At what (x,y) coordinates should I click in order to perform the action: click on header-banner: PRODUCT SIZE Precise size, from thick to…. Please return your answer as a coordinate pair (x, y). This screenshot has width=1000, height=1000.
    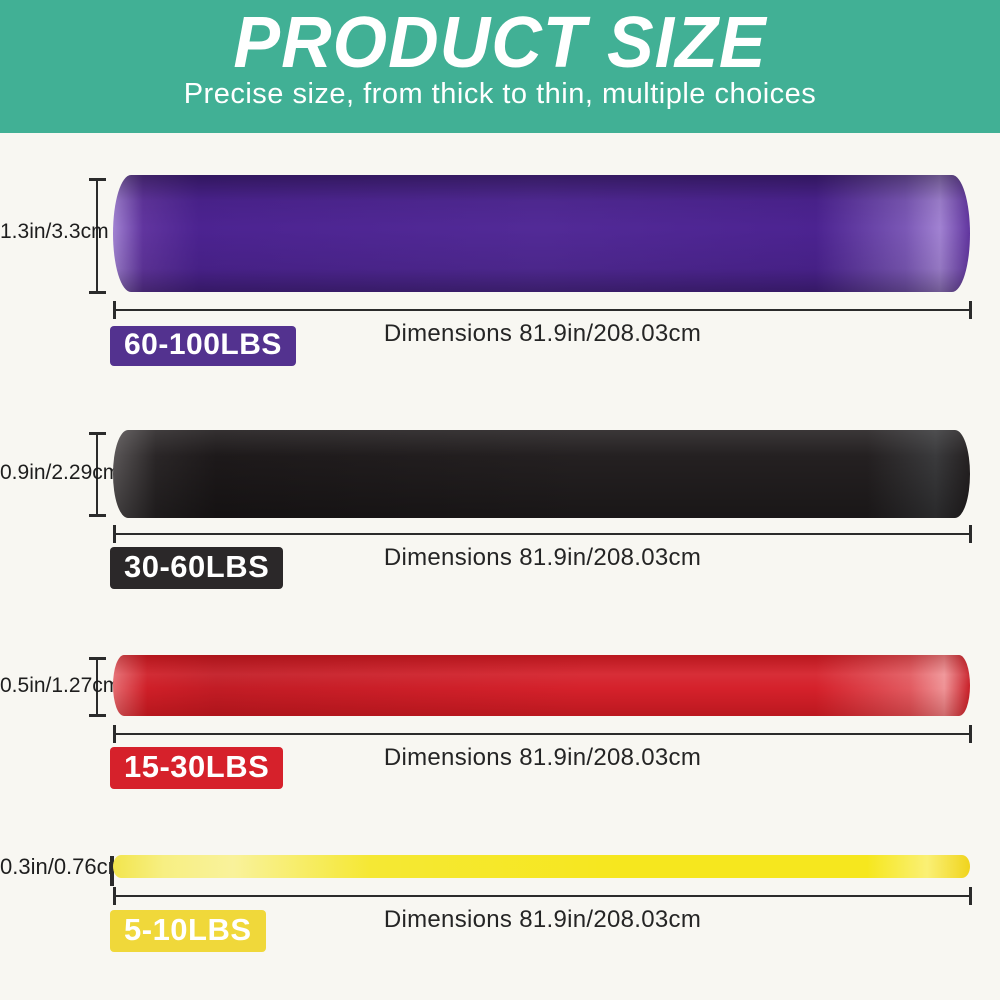
    Looking at the image, I should click on (500, 66).